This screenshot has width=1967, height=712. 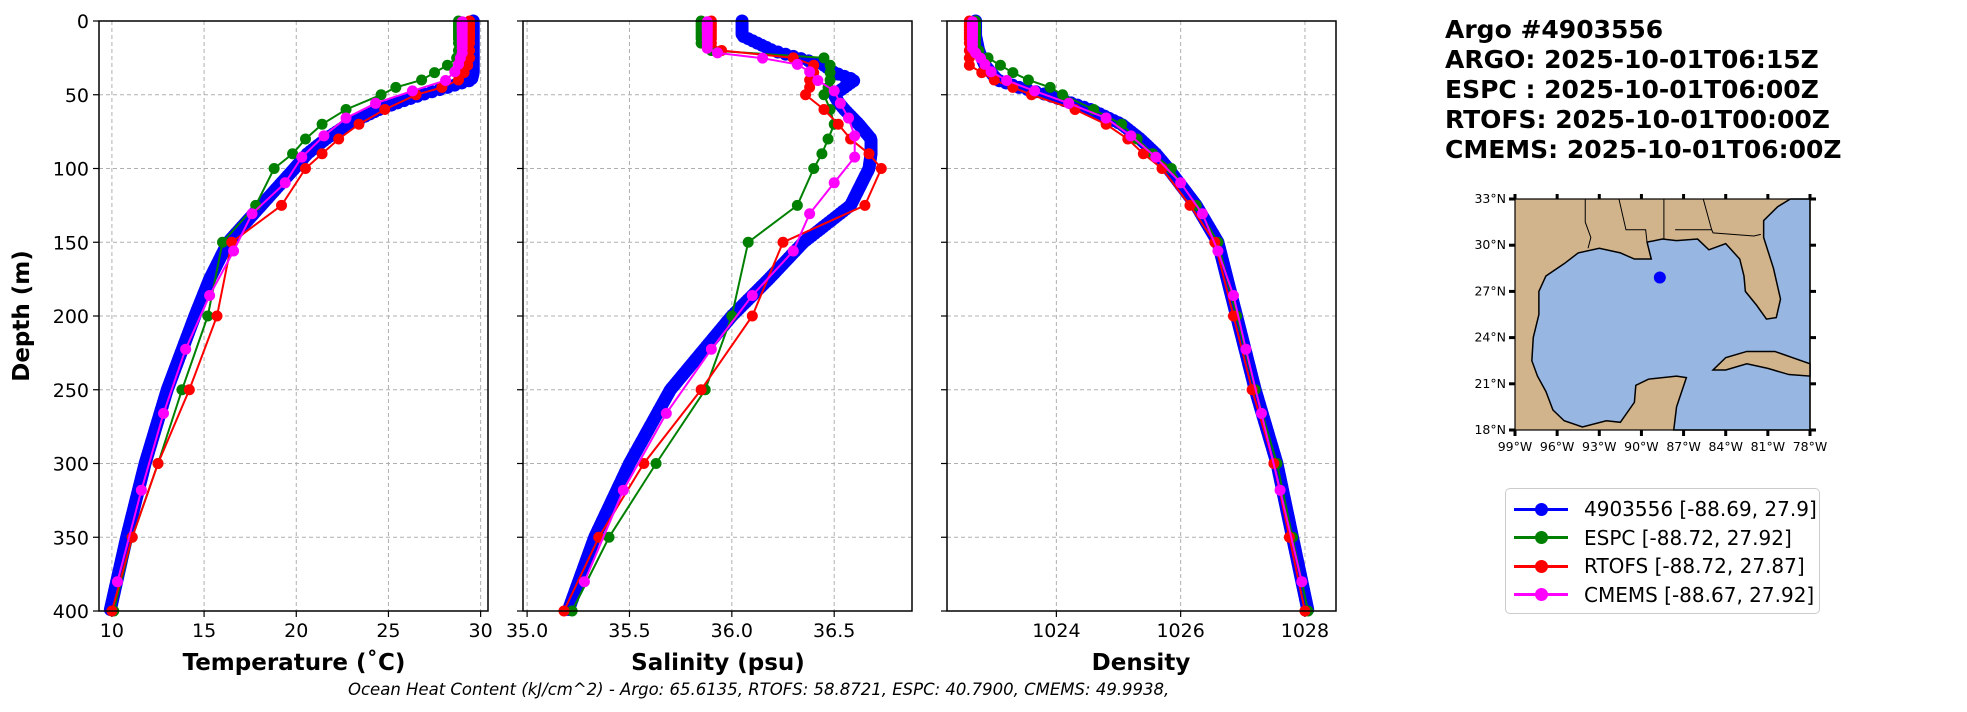 What do you see at coordinates (1659, 277) in the screenshot?
I see `float-location-marker` at bounding box center [1659, 277].